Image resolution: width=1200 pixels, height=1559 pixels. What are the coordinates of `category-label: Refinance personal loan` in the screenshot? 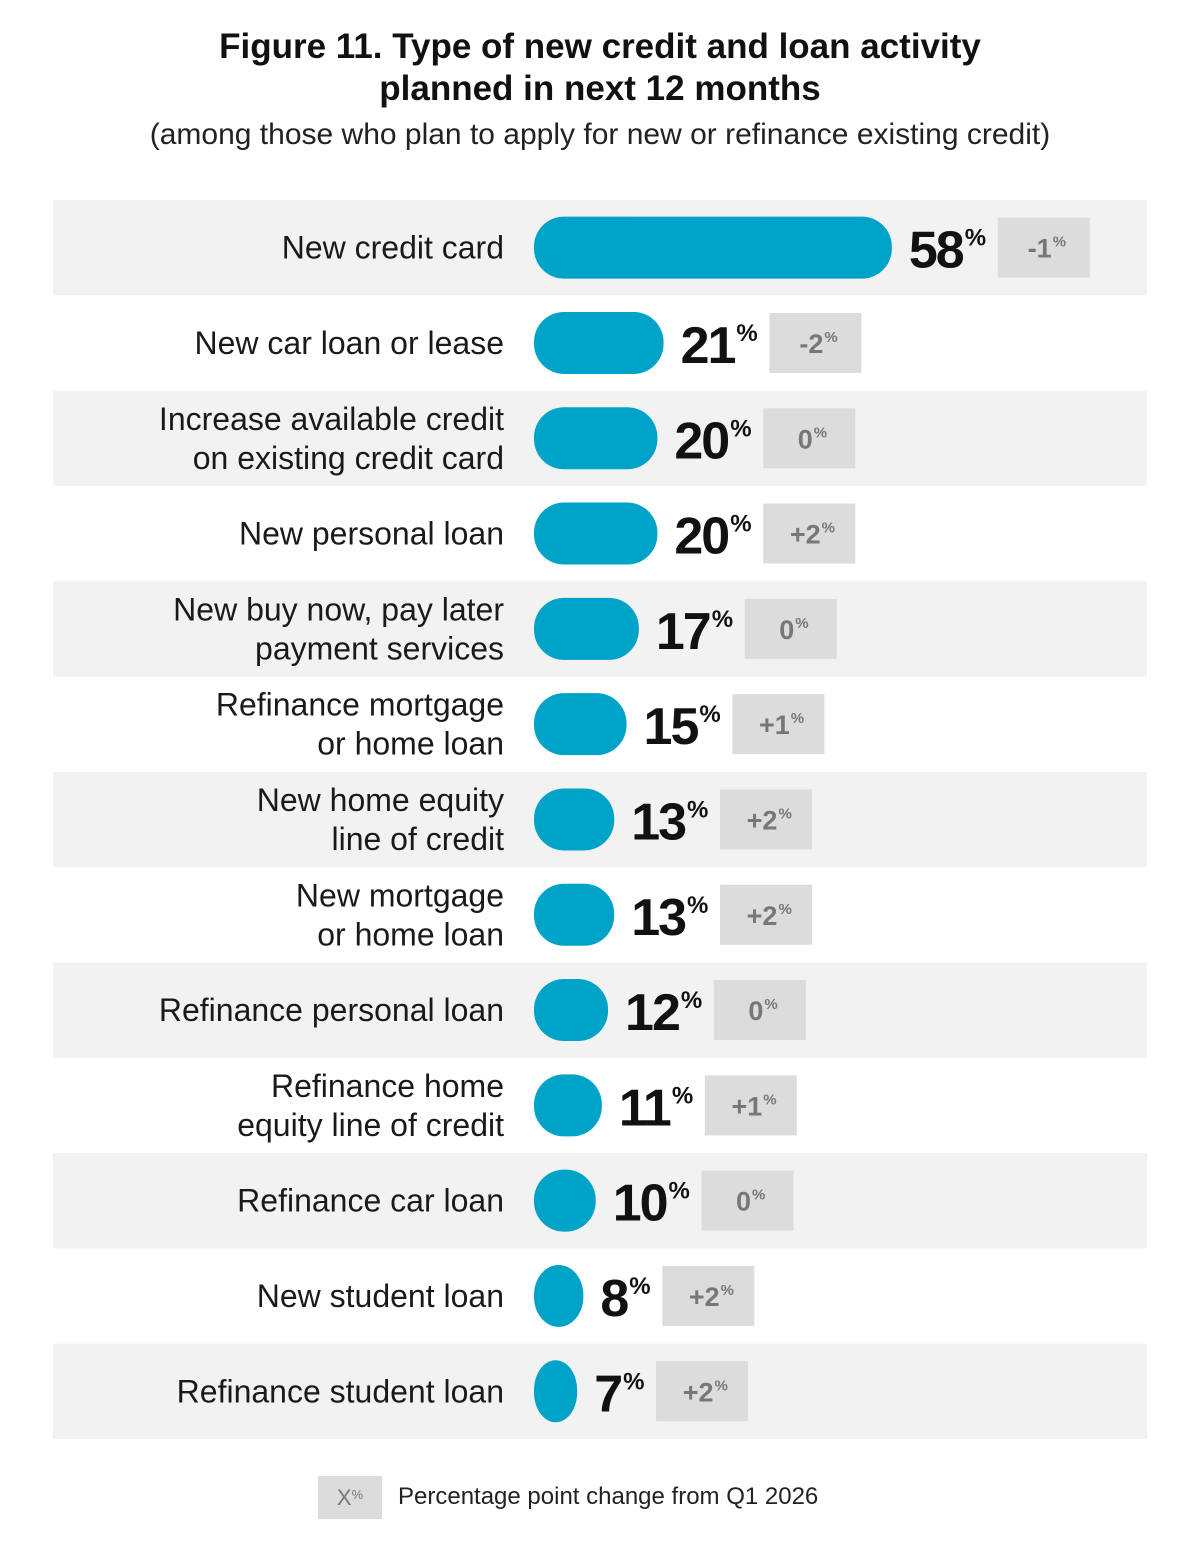 It's located at (331, 1010).